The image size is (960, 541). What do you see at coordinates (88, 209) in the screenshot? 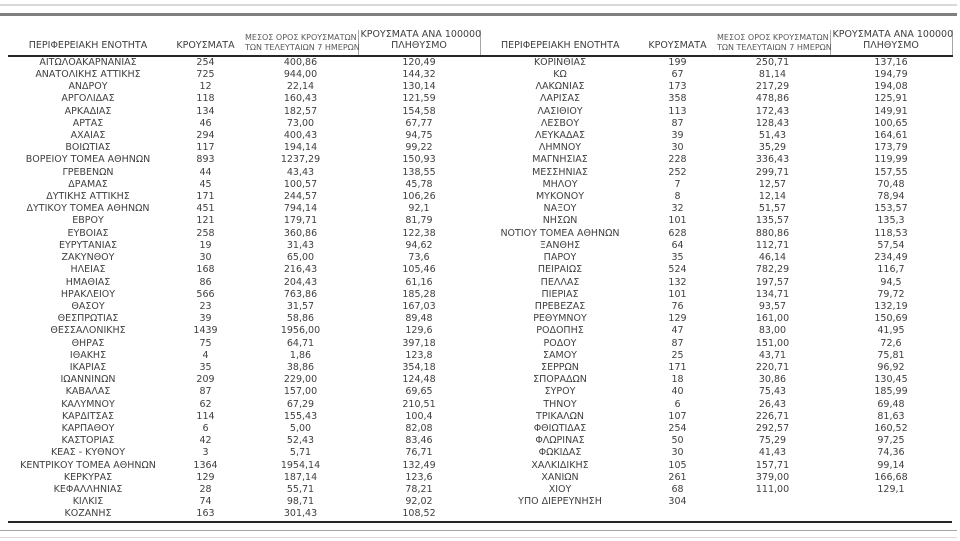
I see `region-name-cell: ΔΥΤΙΚΟΥ ΤΟΜΕΑ ΑΘΗΝΩΝ` at bounding box center [88, 209].